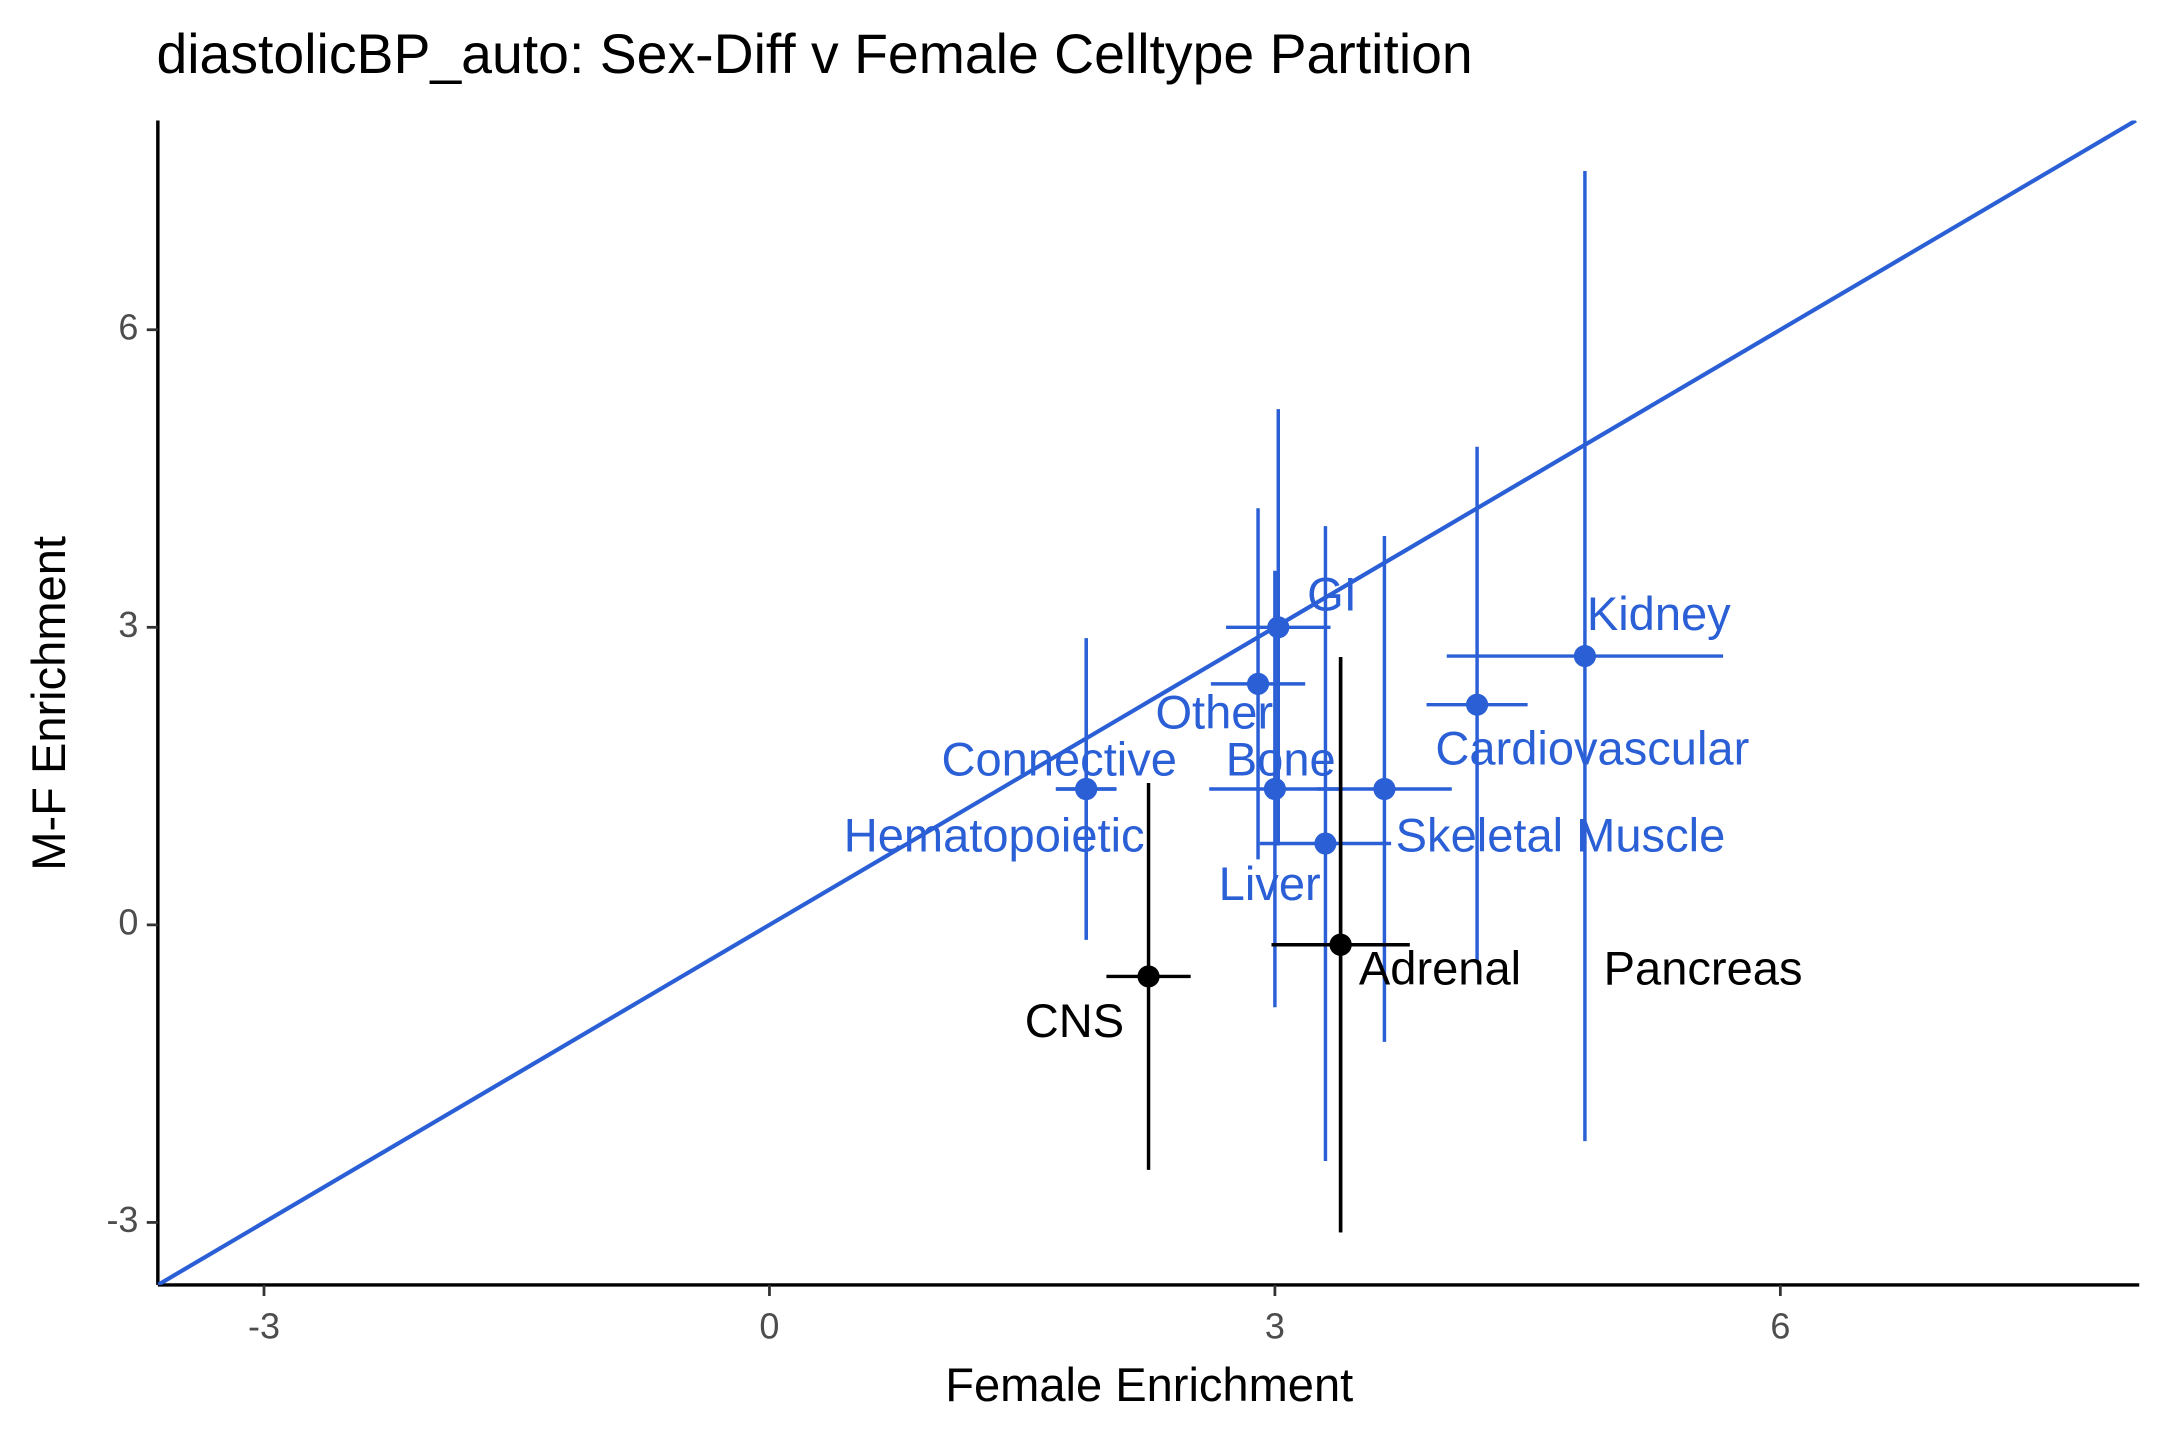  What do you see at coordinates (1214, 711) in the screenshot?
I see `point-label: Other` at bounding box center [1214, 711].